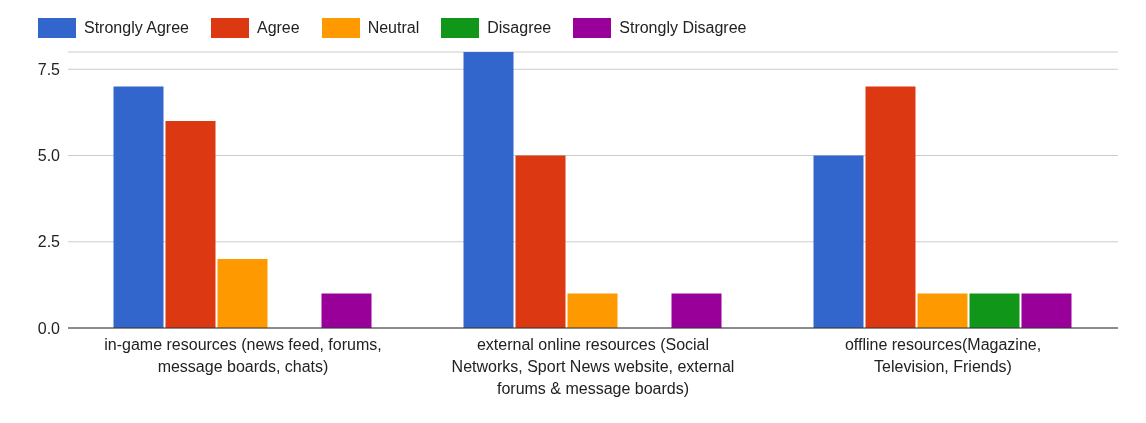  I want to click on y-tick-label: 0.0, so click(49, 328).